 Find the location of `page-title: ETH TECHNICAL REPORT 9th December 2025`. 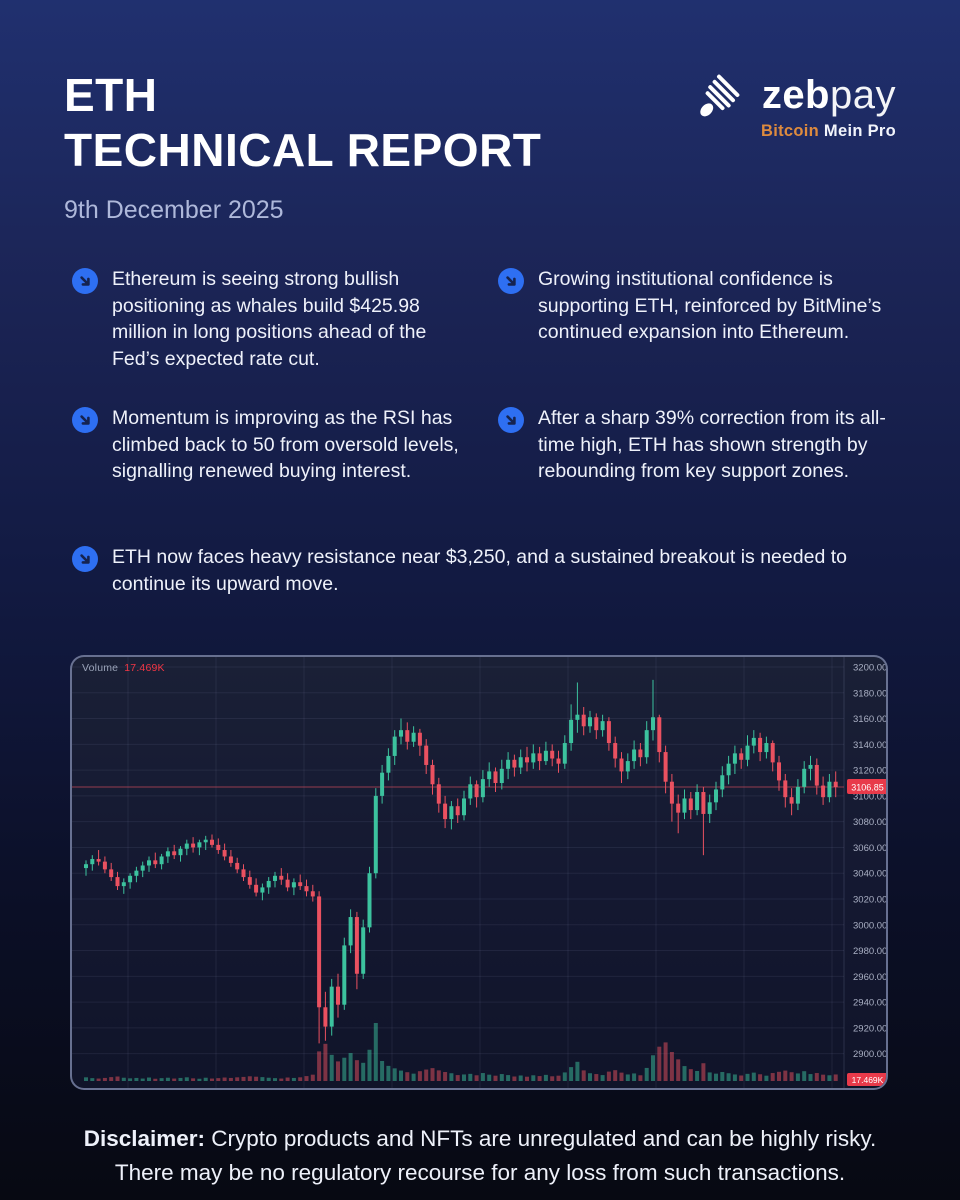

page-title: ETH TECHNICAL REPORT 9th December 2025 is located at coordinates (302, 146).